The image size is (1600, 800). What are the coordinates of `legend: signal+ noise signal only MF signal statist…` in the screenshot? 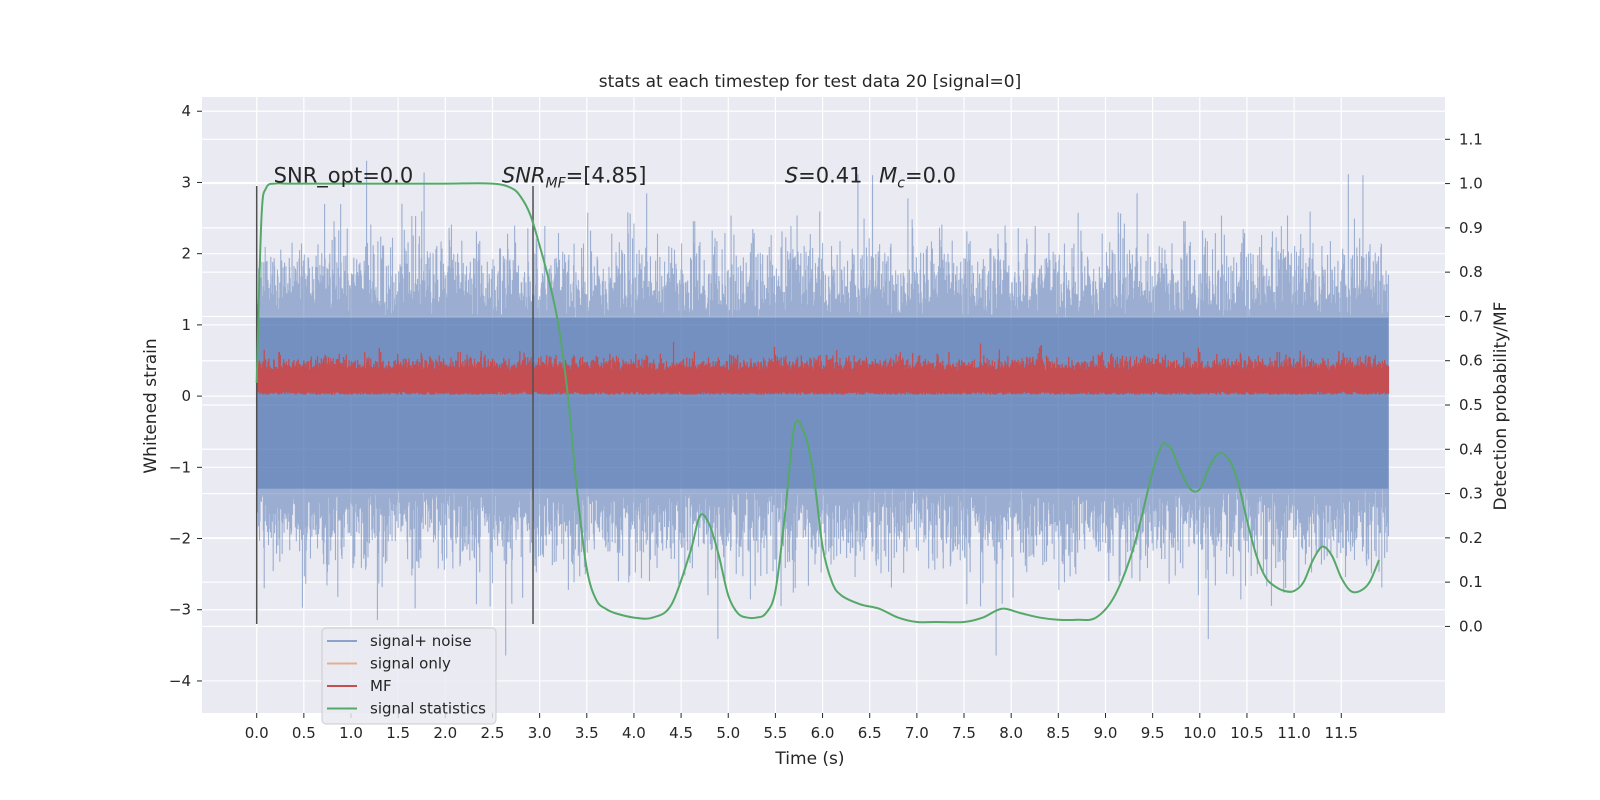 It's located at (409, 676).